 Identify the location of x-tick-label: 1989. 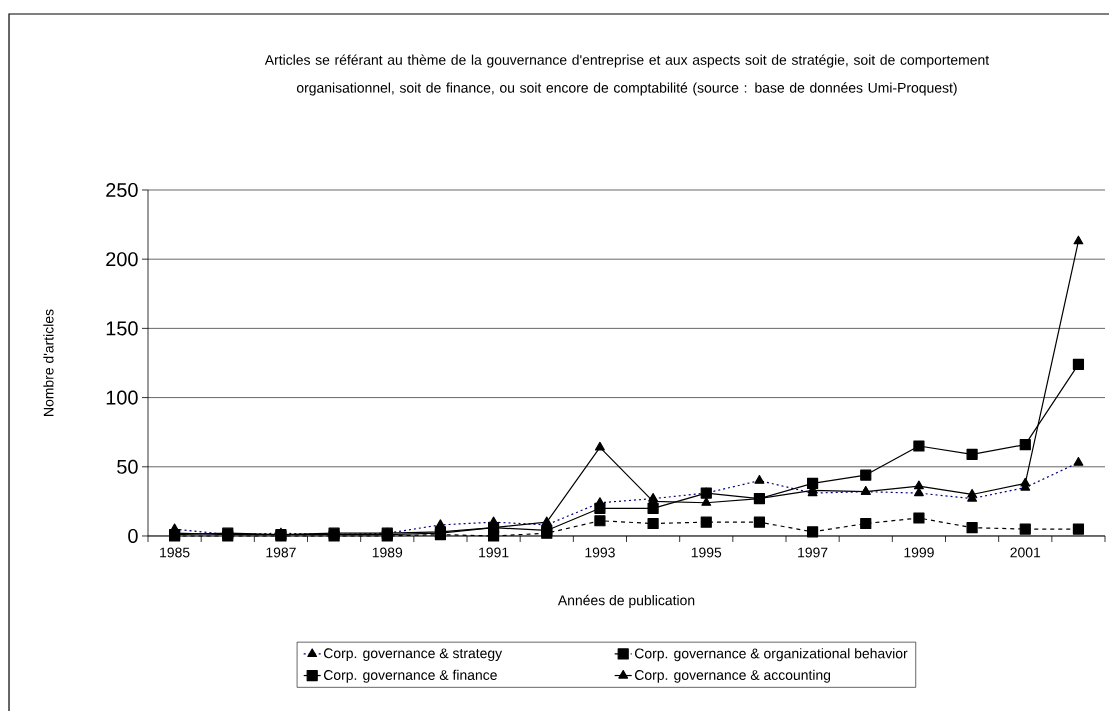
(387, 552).